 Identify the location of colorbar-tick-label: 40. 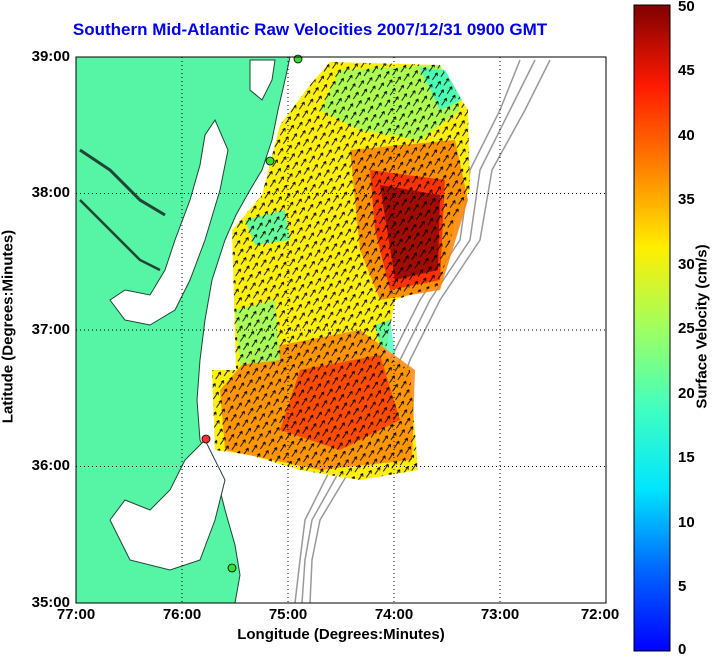
(686, 135).